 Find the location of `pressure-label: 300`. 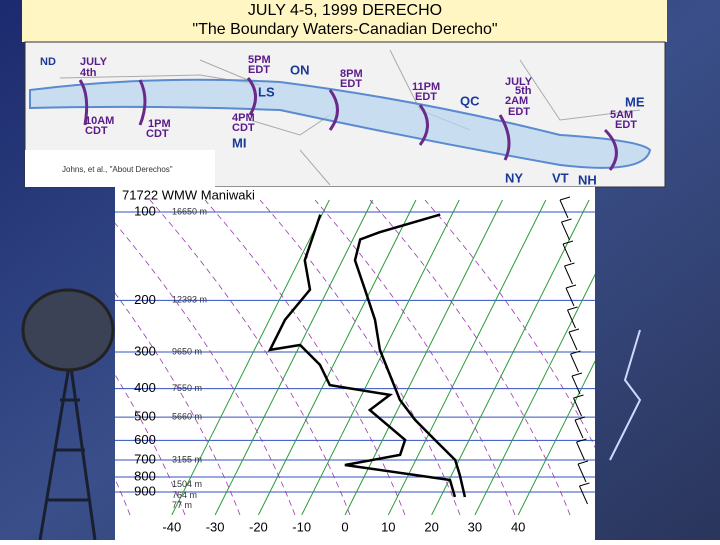

pressure-label: 300 is located at coordinates (145, 350).